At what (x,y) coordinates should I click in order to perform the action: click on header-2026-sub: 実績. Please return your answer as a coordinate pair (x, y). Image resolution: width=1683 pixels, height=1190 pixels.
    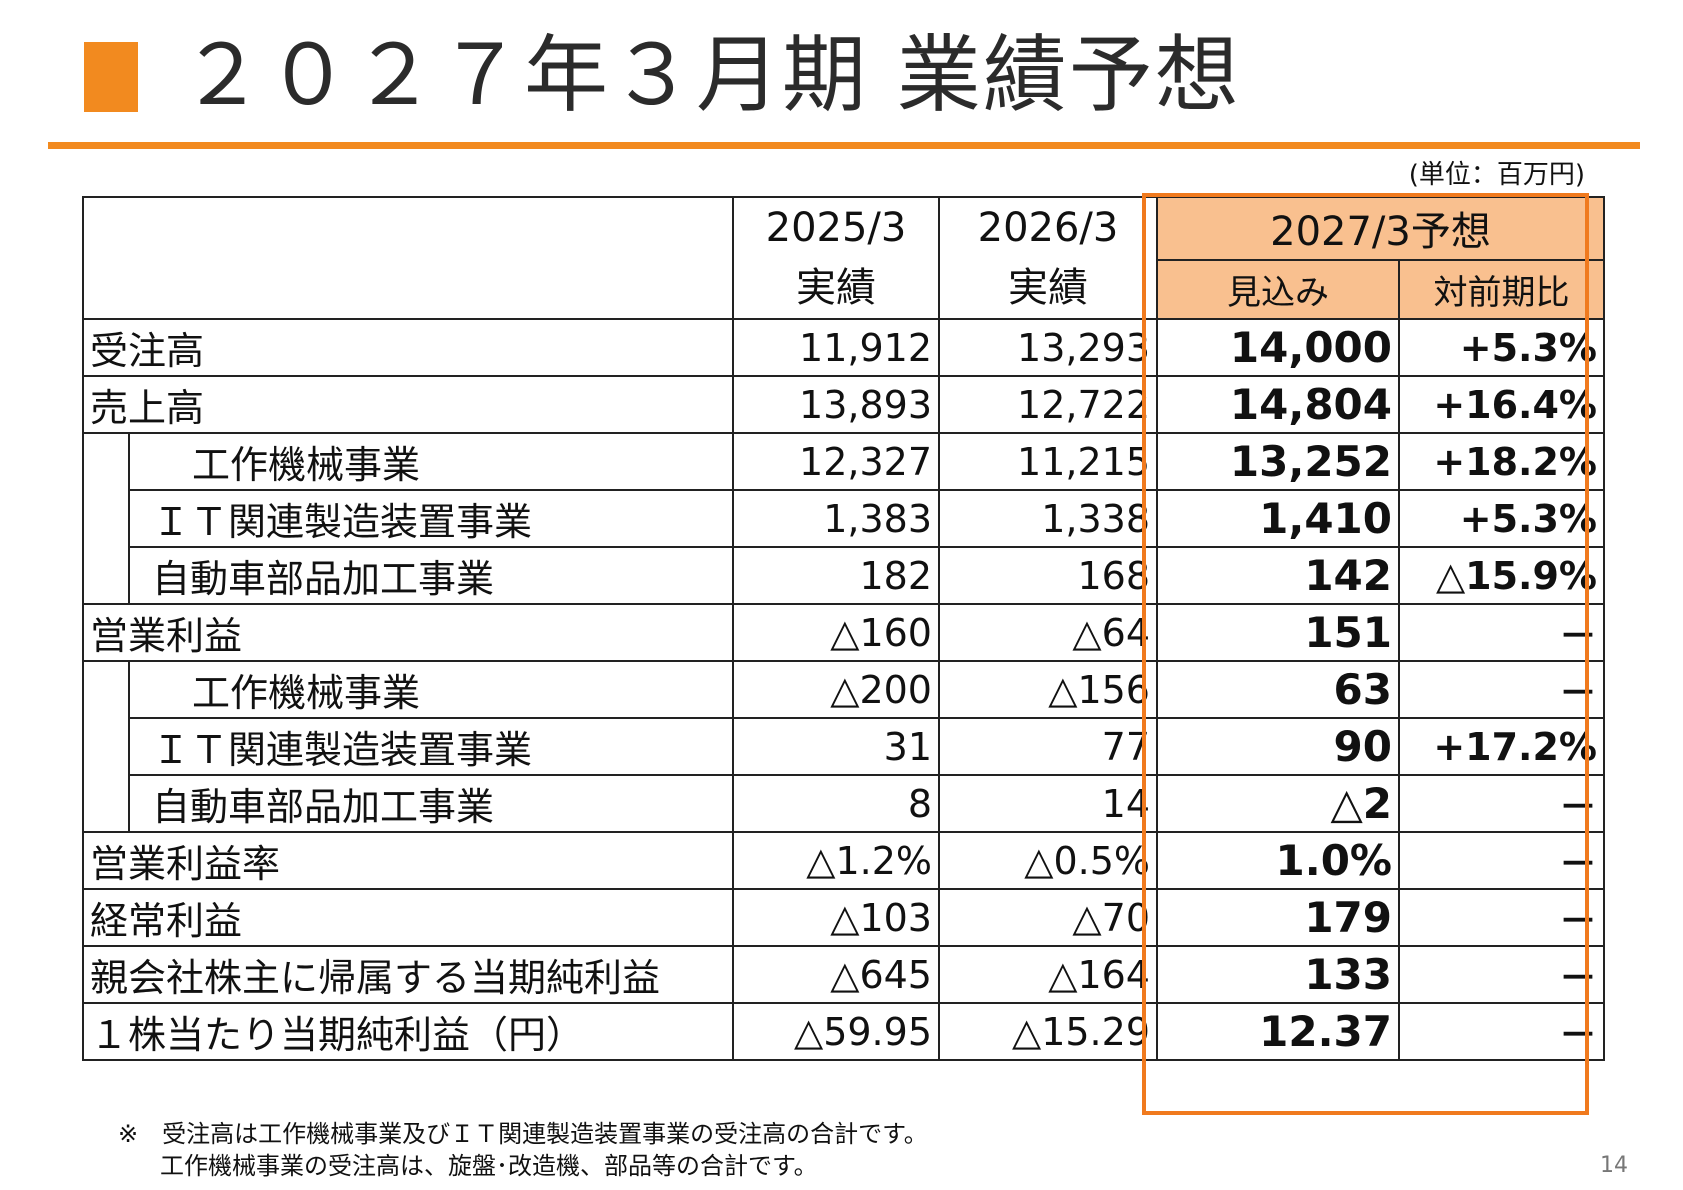
    Looking at the image, I should click on (1048, 288).